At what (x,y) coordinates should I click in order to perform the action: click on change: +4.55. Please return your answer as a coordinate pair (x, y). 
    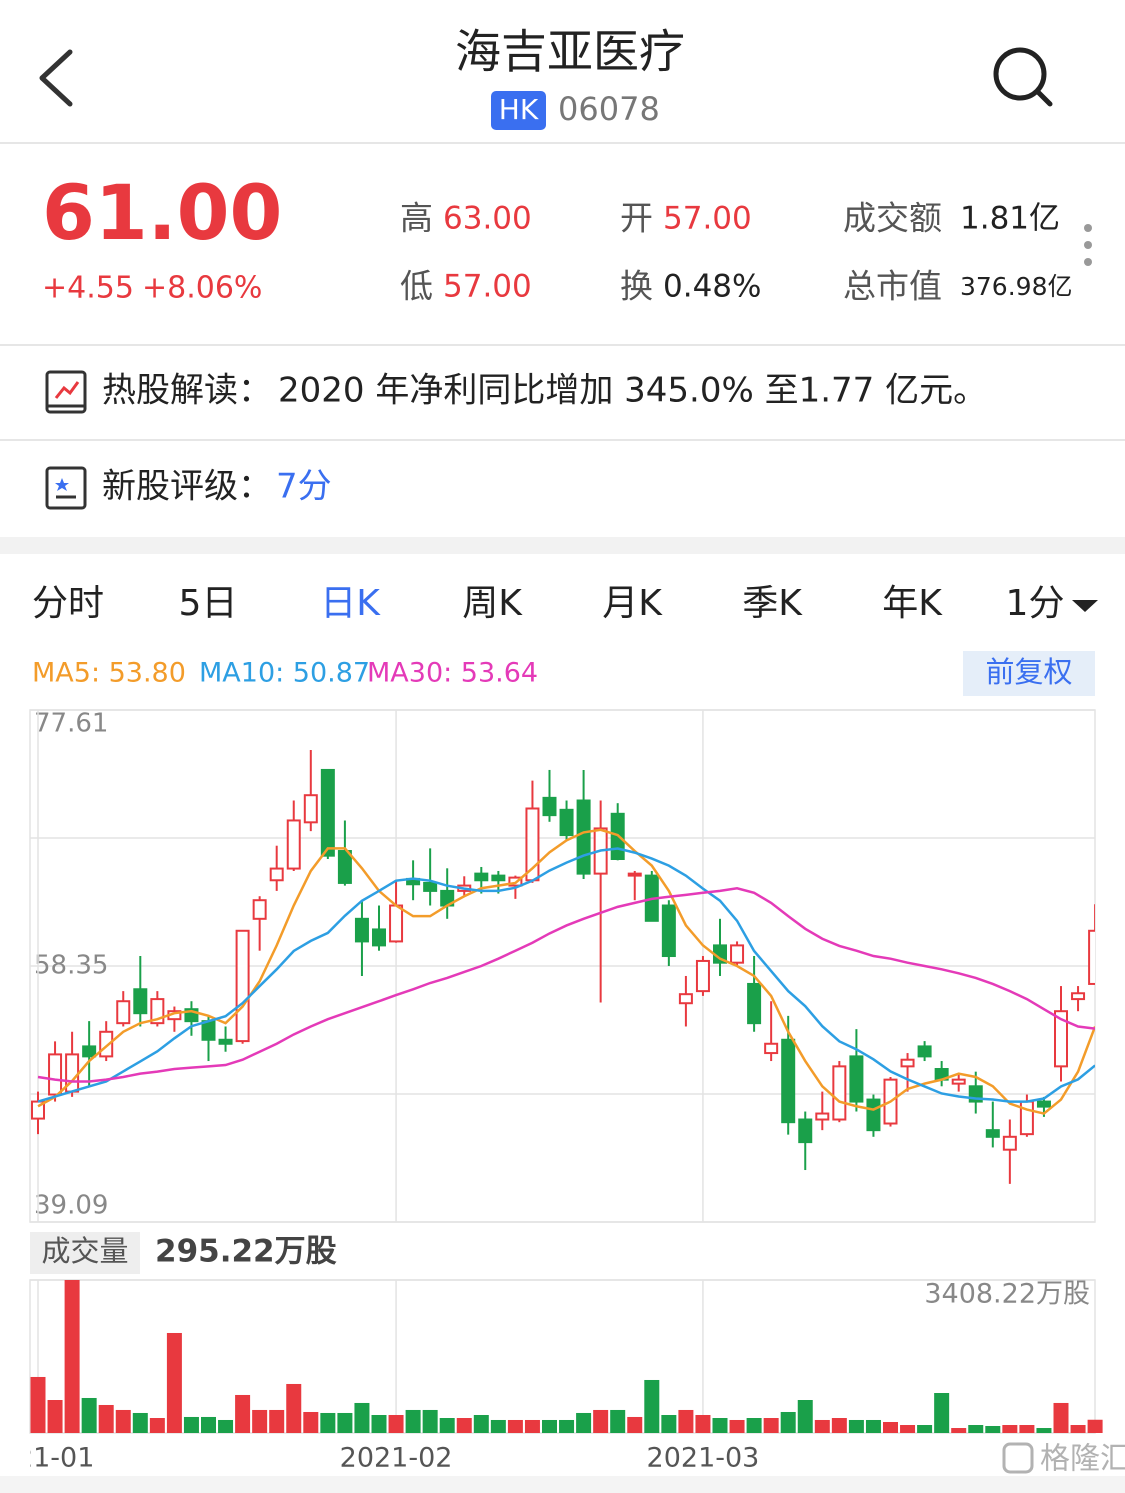
    Looking at the image, I should click on (88, 288).